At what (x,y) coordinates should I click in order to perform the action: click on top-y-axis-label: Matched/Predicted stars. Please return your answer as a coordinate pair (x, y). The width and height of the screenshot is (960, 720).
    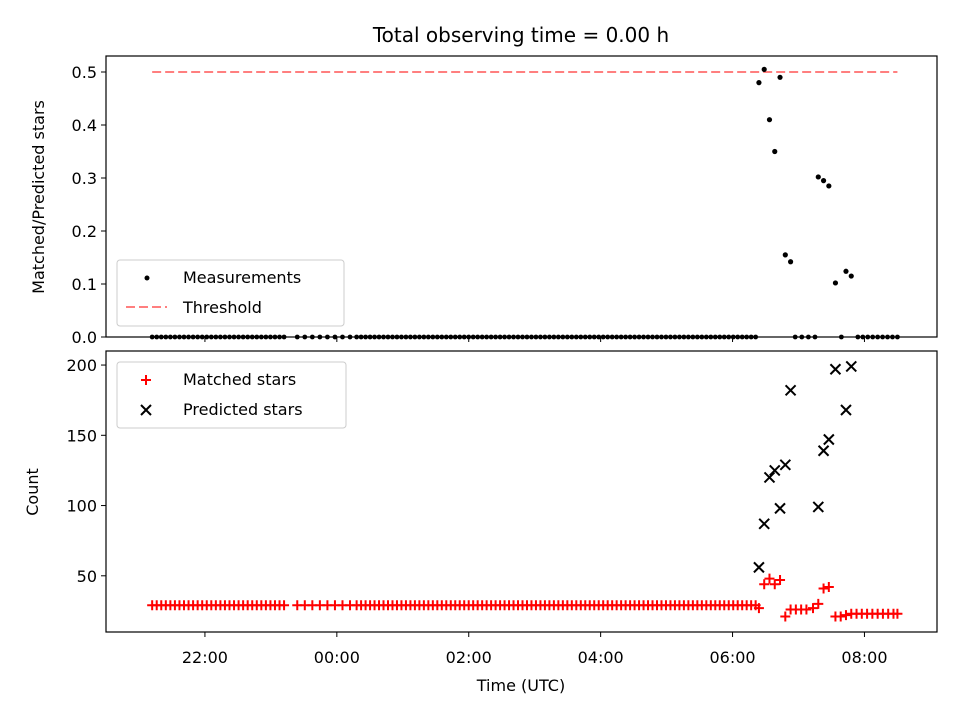
    Looking at the image, I should click on (38, 197).